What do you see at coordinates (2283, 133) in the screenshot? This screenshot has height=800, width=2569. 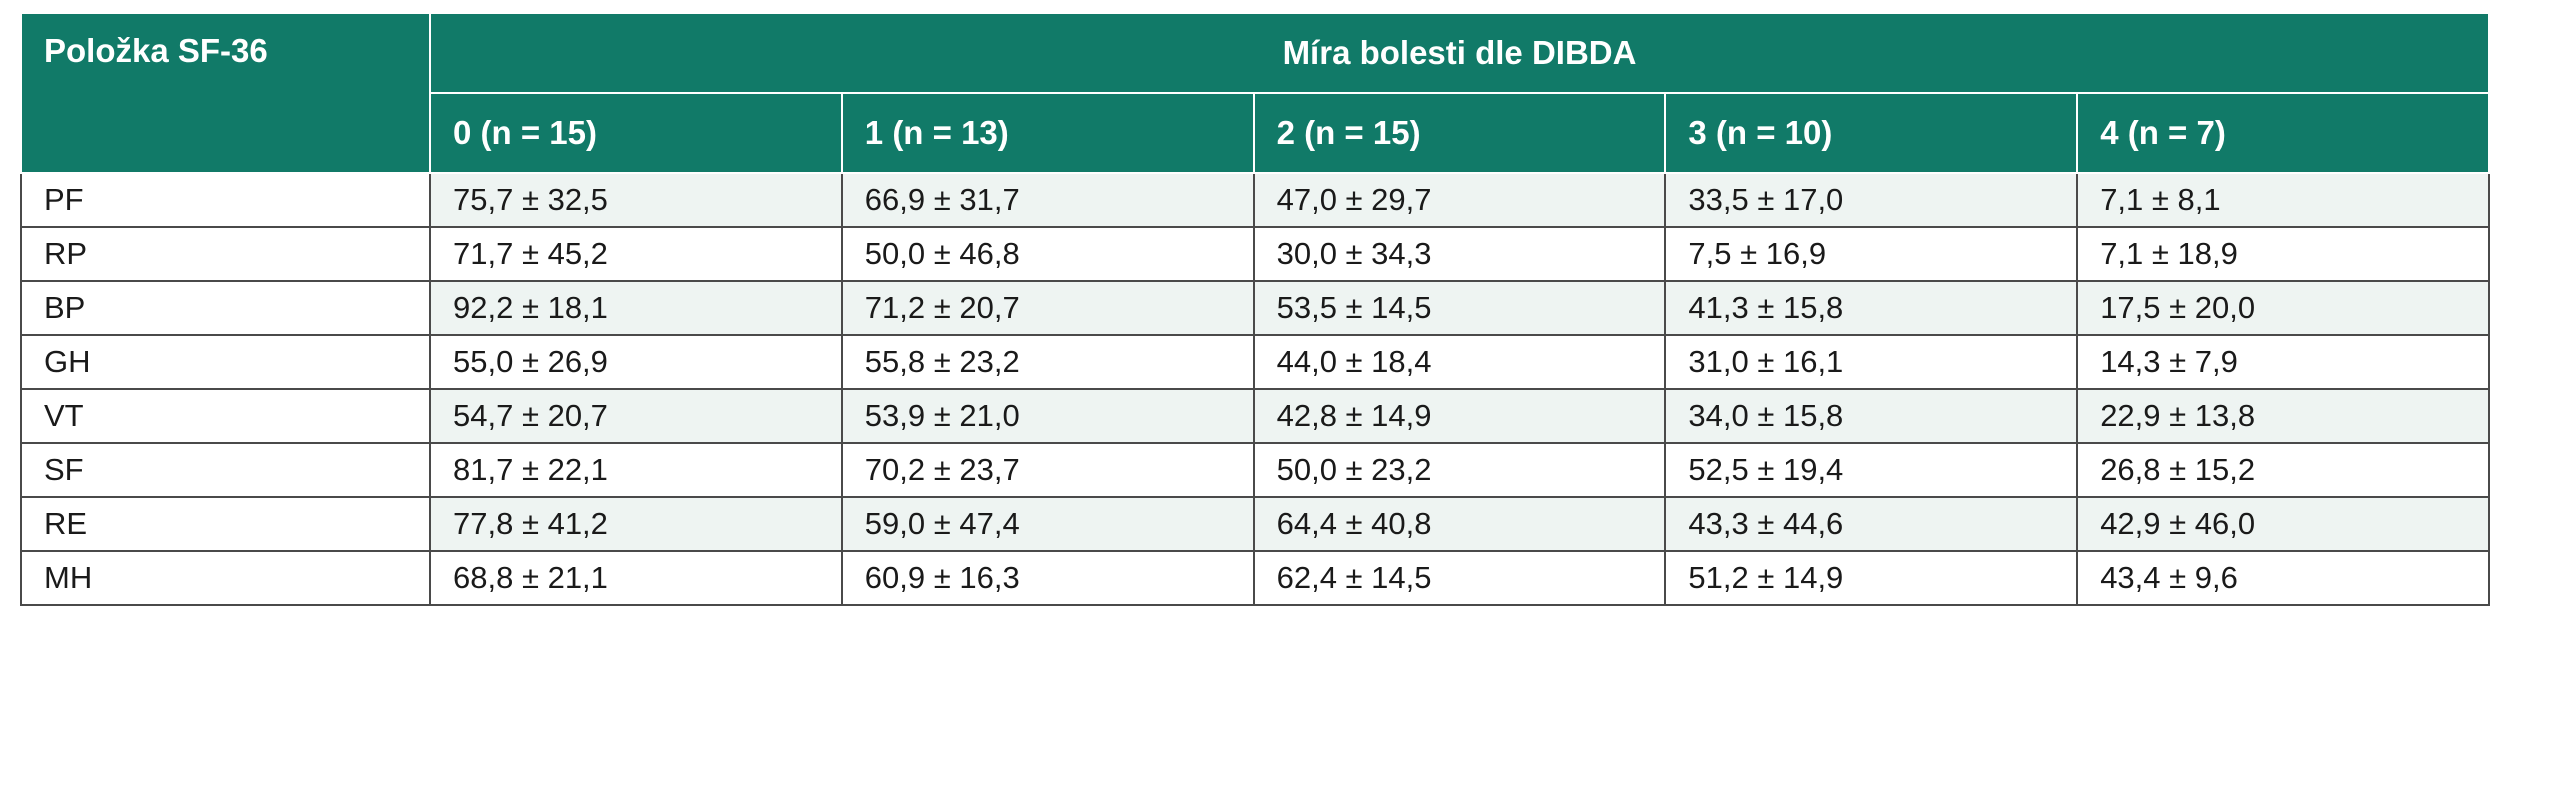 I see `column-header-4: 4 (n = 7)` at bounding box center [2283, 133].